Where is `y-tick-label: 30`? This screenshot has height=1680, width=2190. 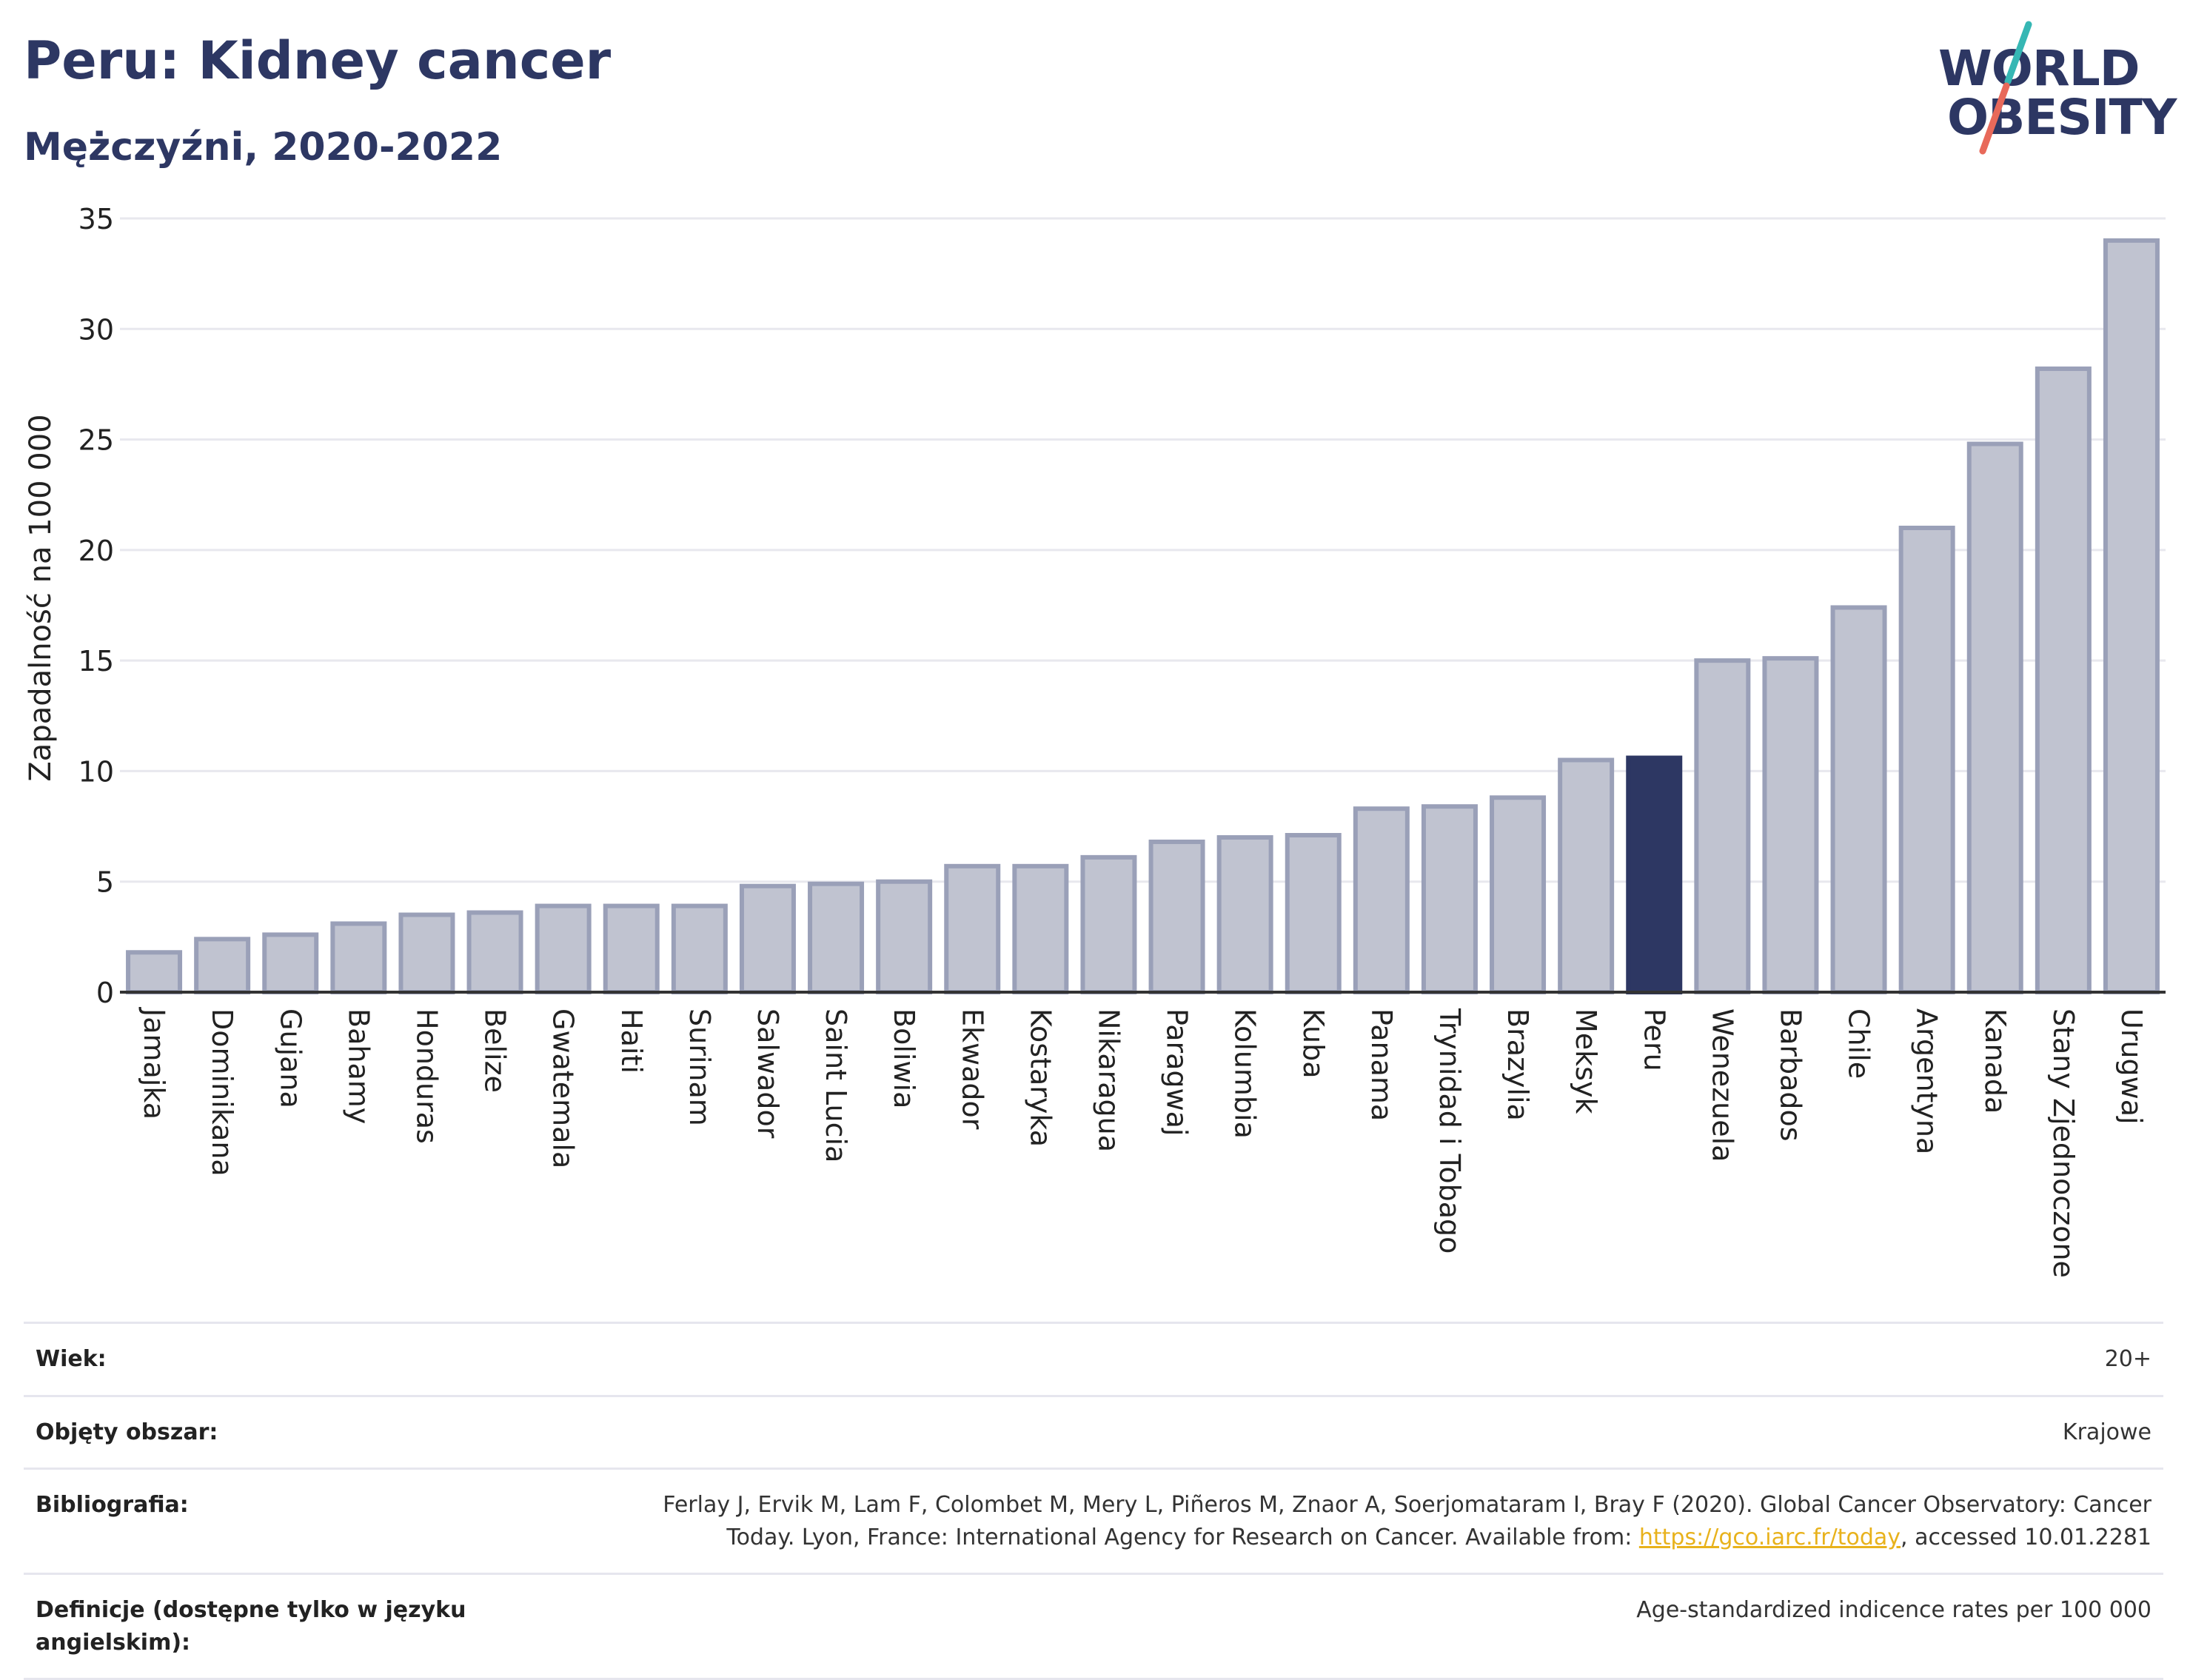 y-tick-label: 30 is located at coordinates (96, 329).